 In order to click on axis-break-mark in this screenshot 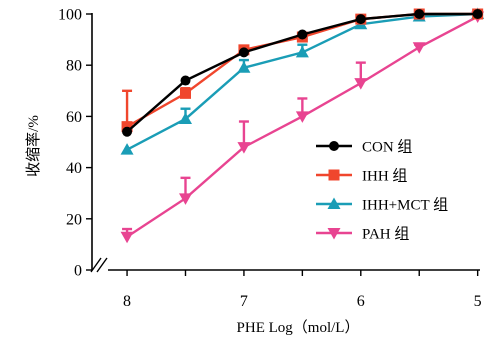, I will do `click(99, 265)`.